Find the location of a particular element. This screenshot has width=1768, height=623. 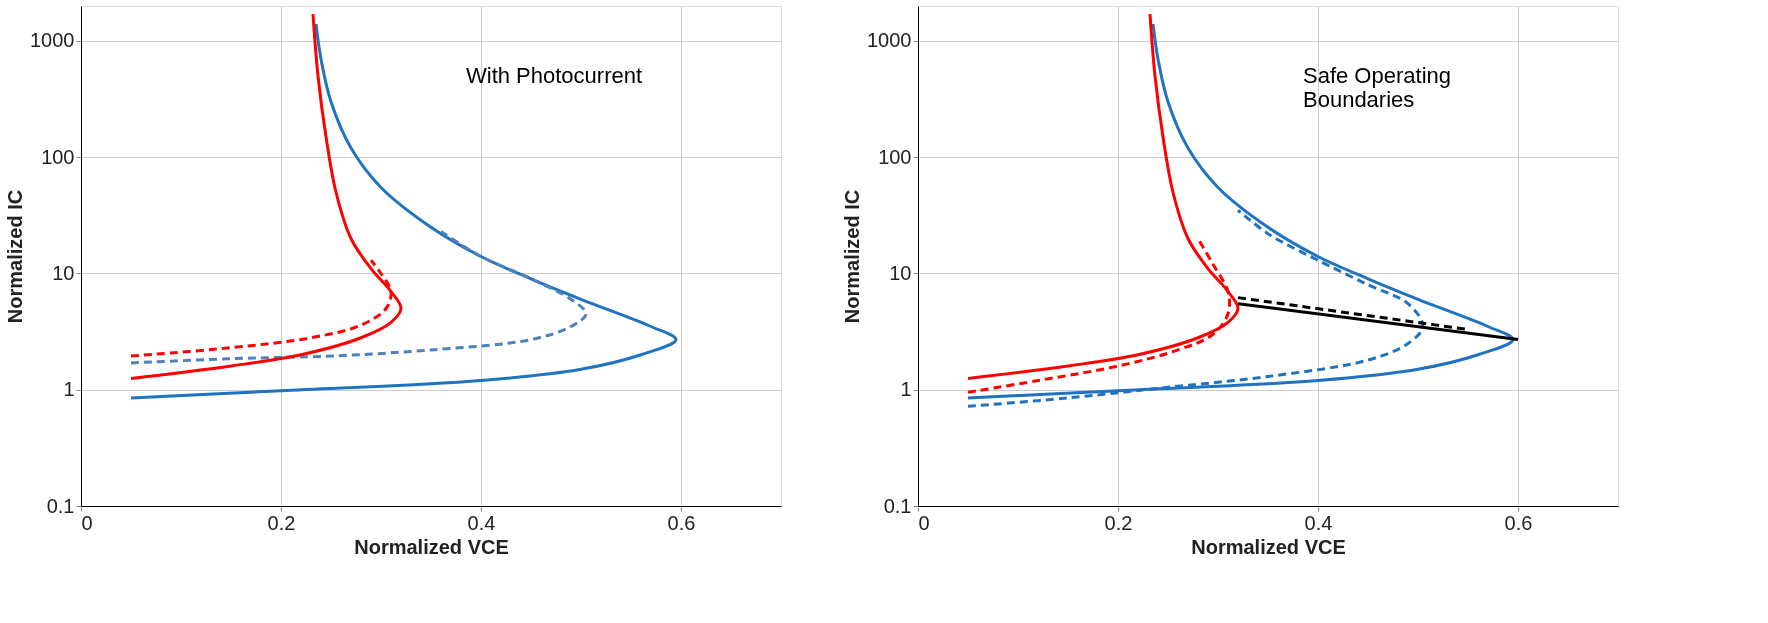

annotation: Safe Operating Boundaries is located at coordinates (1377, 87).